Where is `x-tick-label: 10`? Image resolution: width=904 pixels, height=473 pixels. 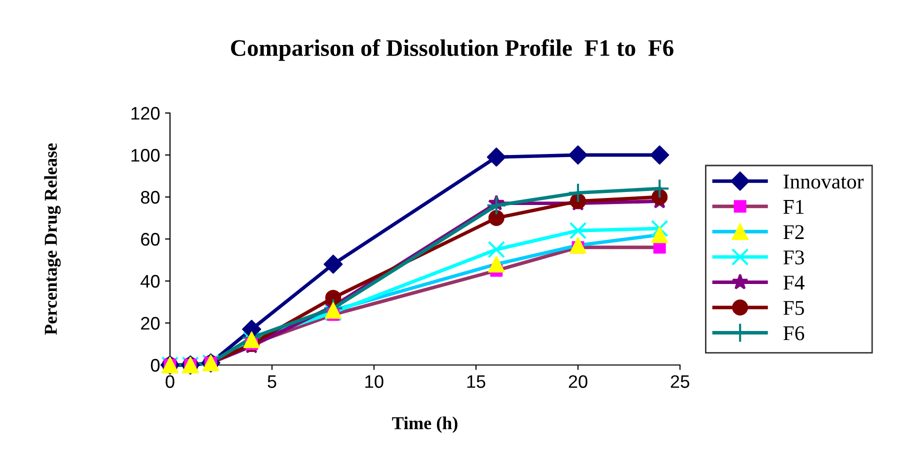 x-tick-label: 10 is located at coordinates (374, 381).